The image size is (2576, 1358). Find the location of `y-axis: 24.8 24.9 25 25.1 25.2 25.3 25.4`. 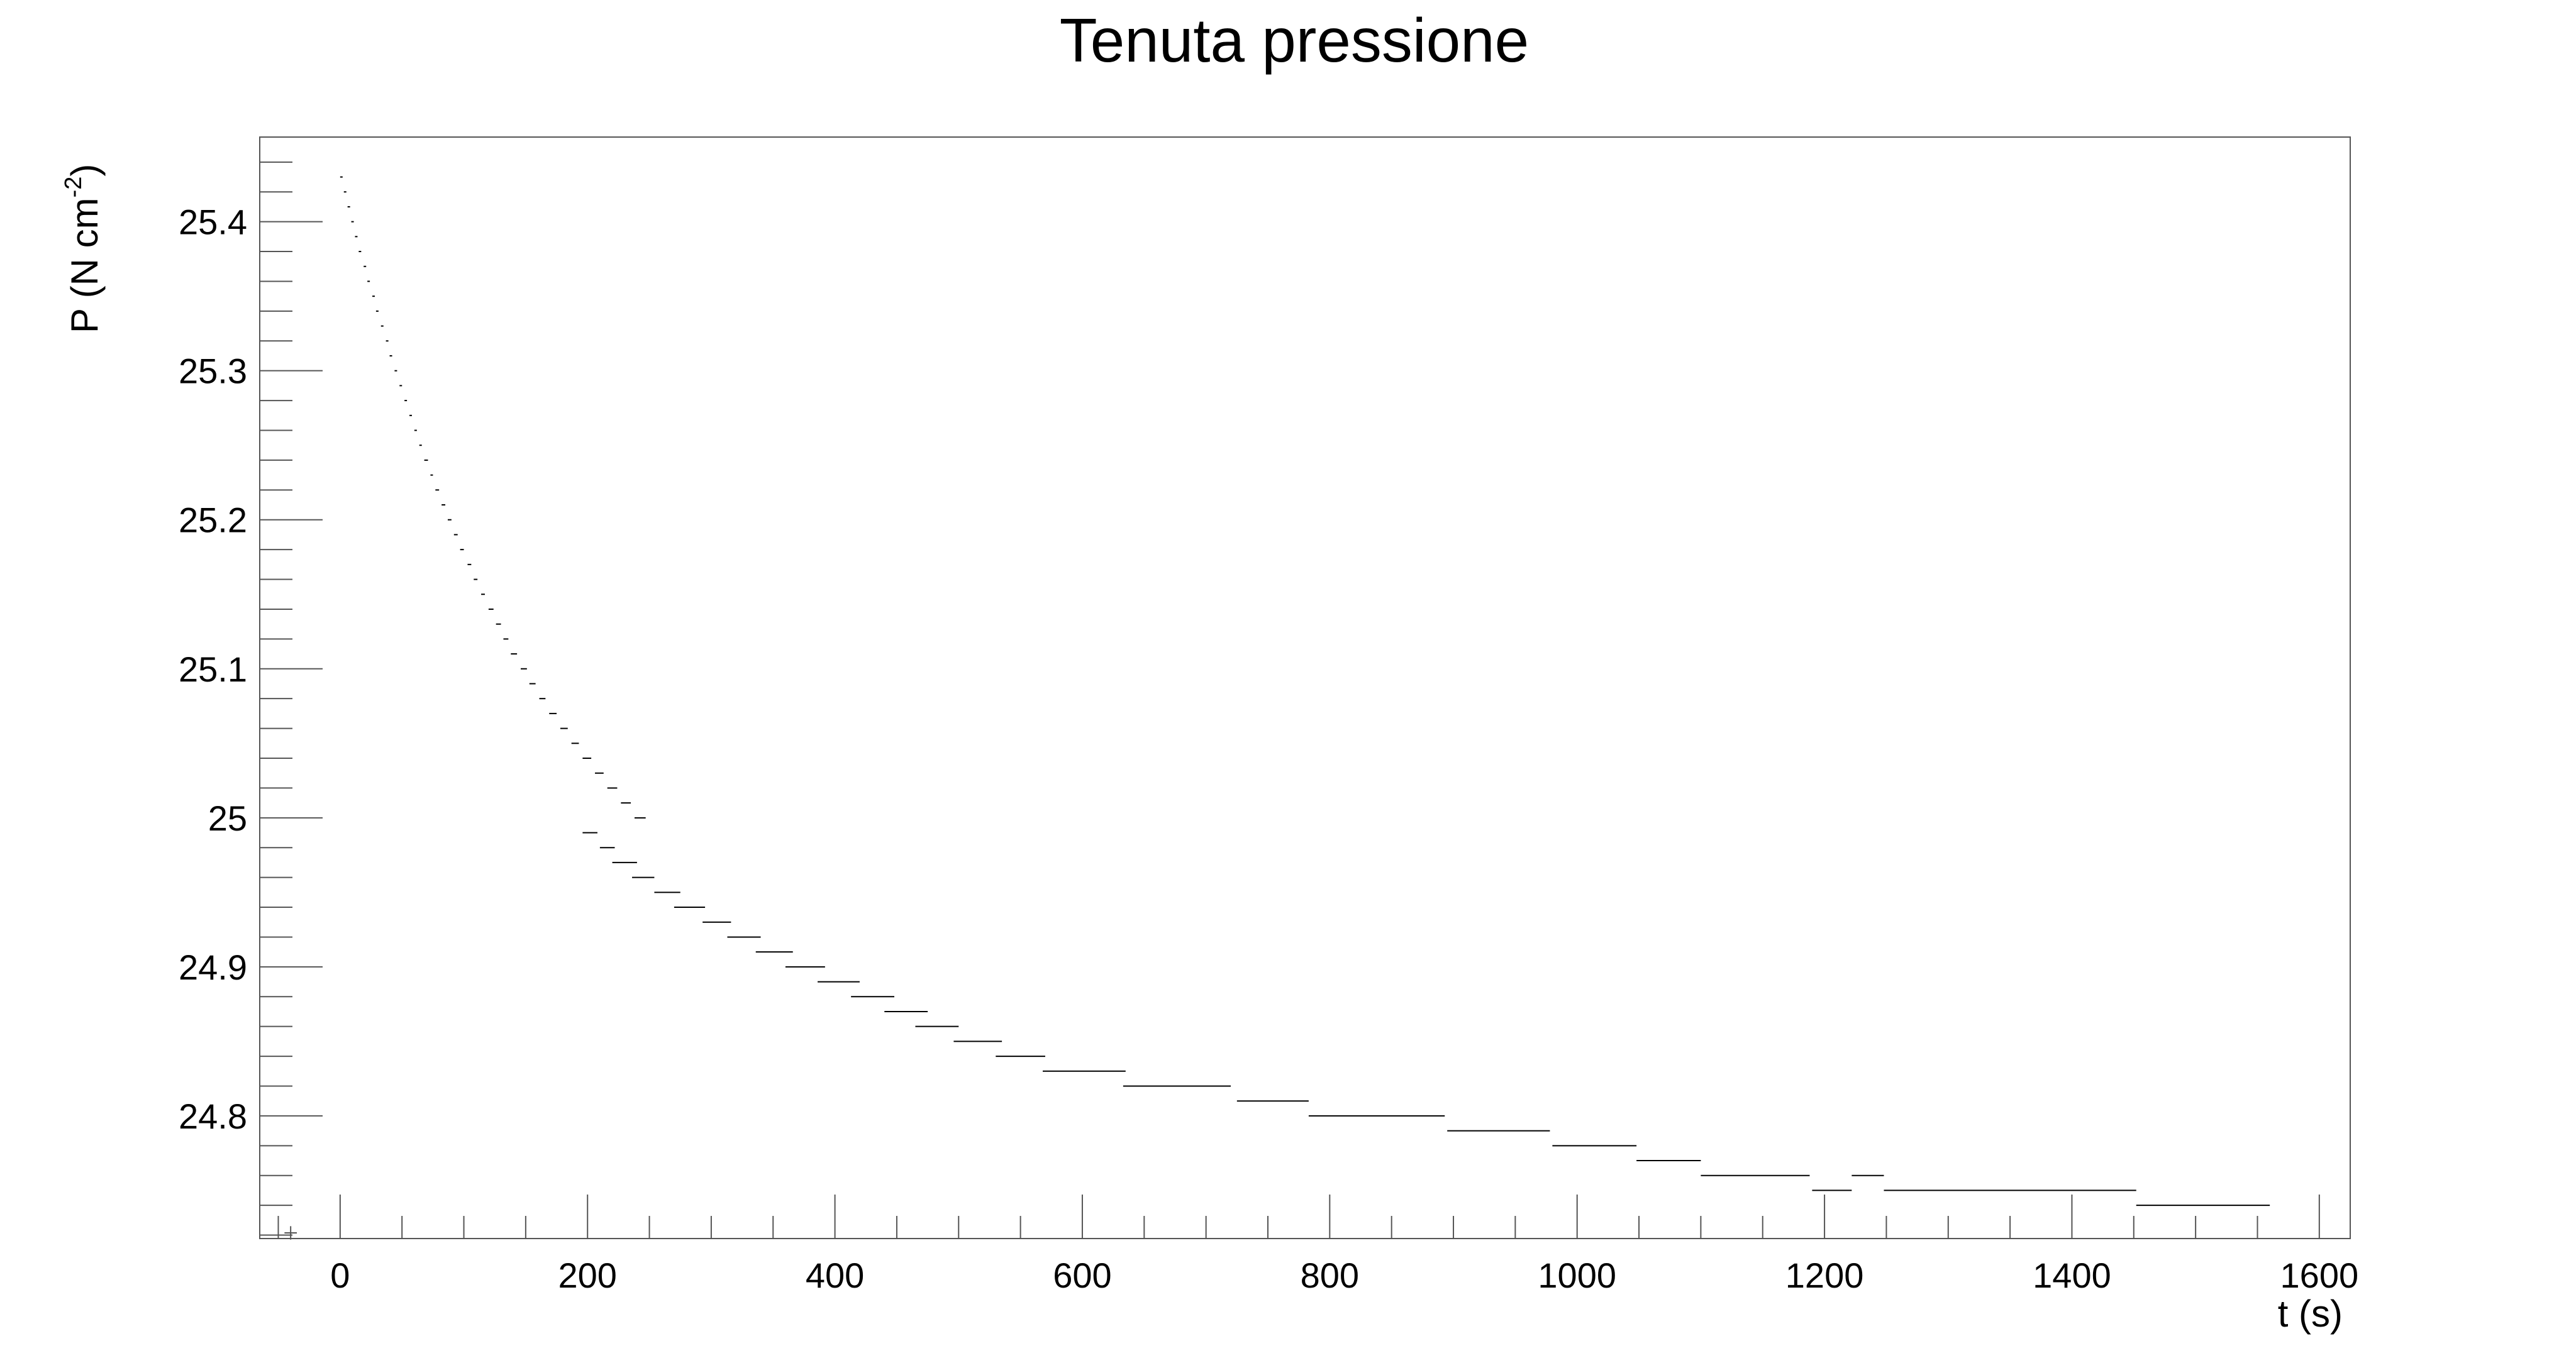

y-axis: 24.8 24.9 25 25.1 25.2 25.3 25.4 is located at coordinates (251, 700).